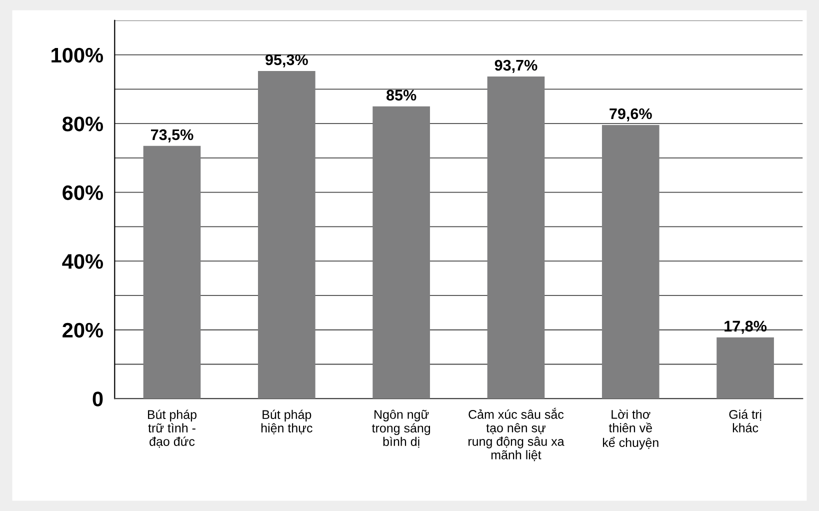 The image size is (819, 511). Describe the element at coordinates (745, 421) in the screenshot. I see `x-tick-label: Giá trị khác` at that location.